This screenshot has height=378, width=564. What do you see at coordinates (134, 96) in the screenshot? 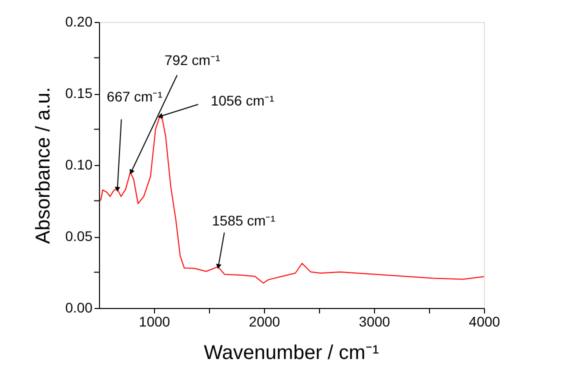
I see `annotation: 667 cm⁻¹` at bounding box center [134, 96].